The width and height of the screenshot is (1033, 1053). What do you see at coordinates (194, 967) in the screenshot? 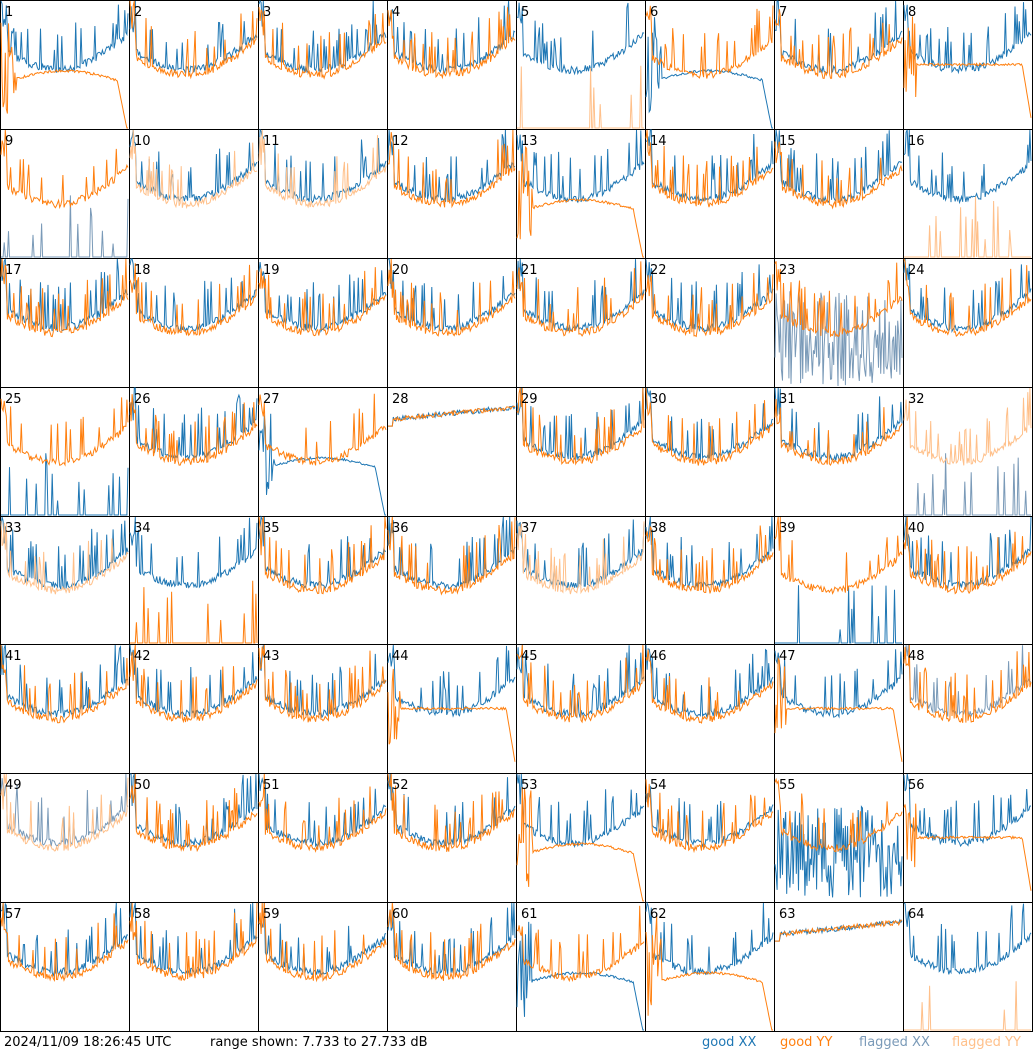
I see `panel-58: 58` at bounding box center [194, 967].